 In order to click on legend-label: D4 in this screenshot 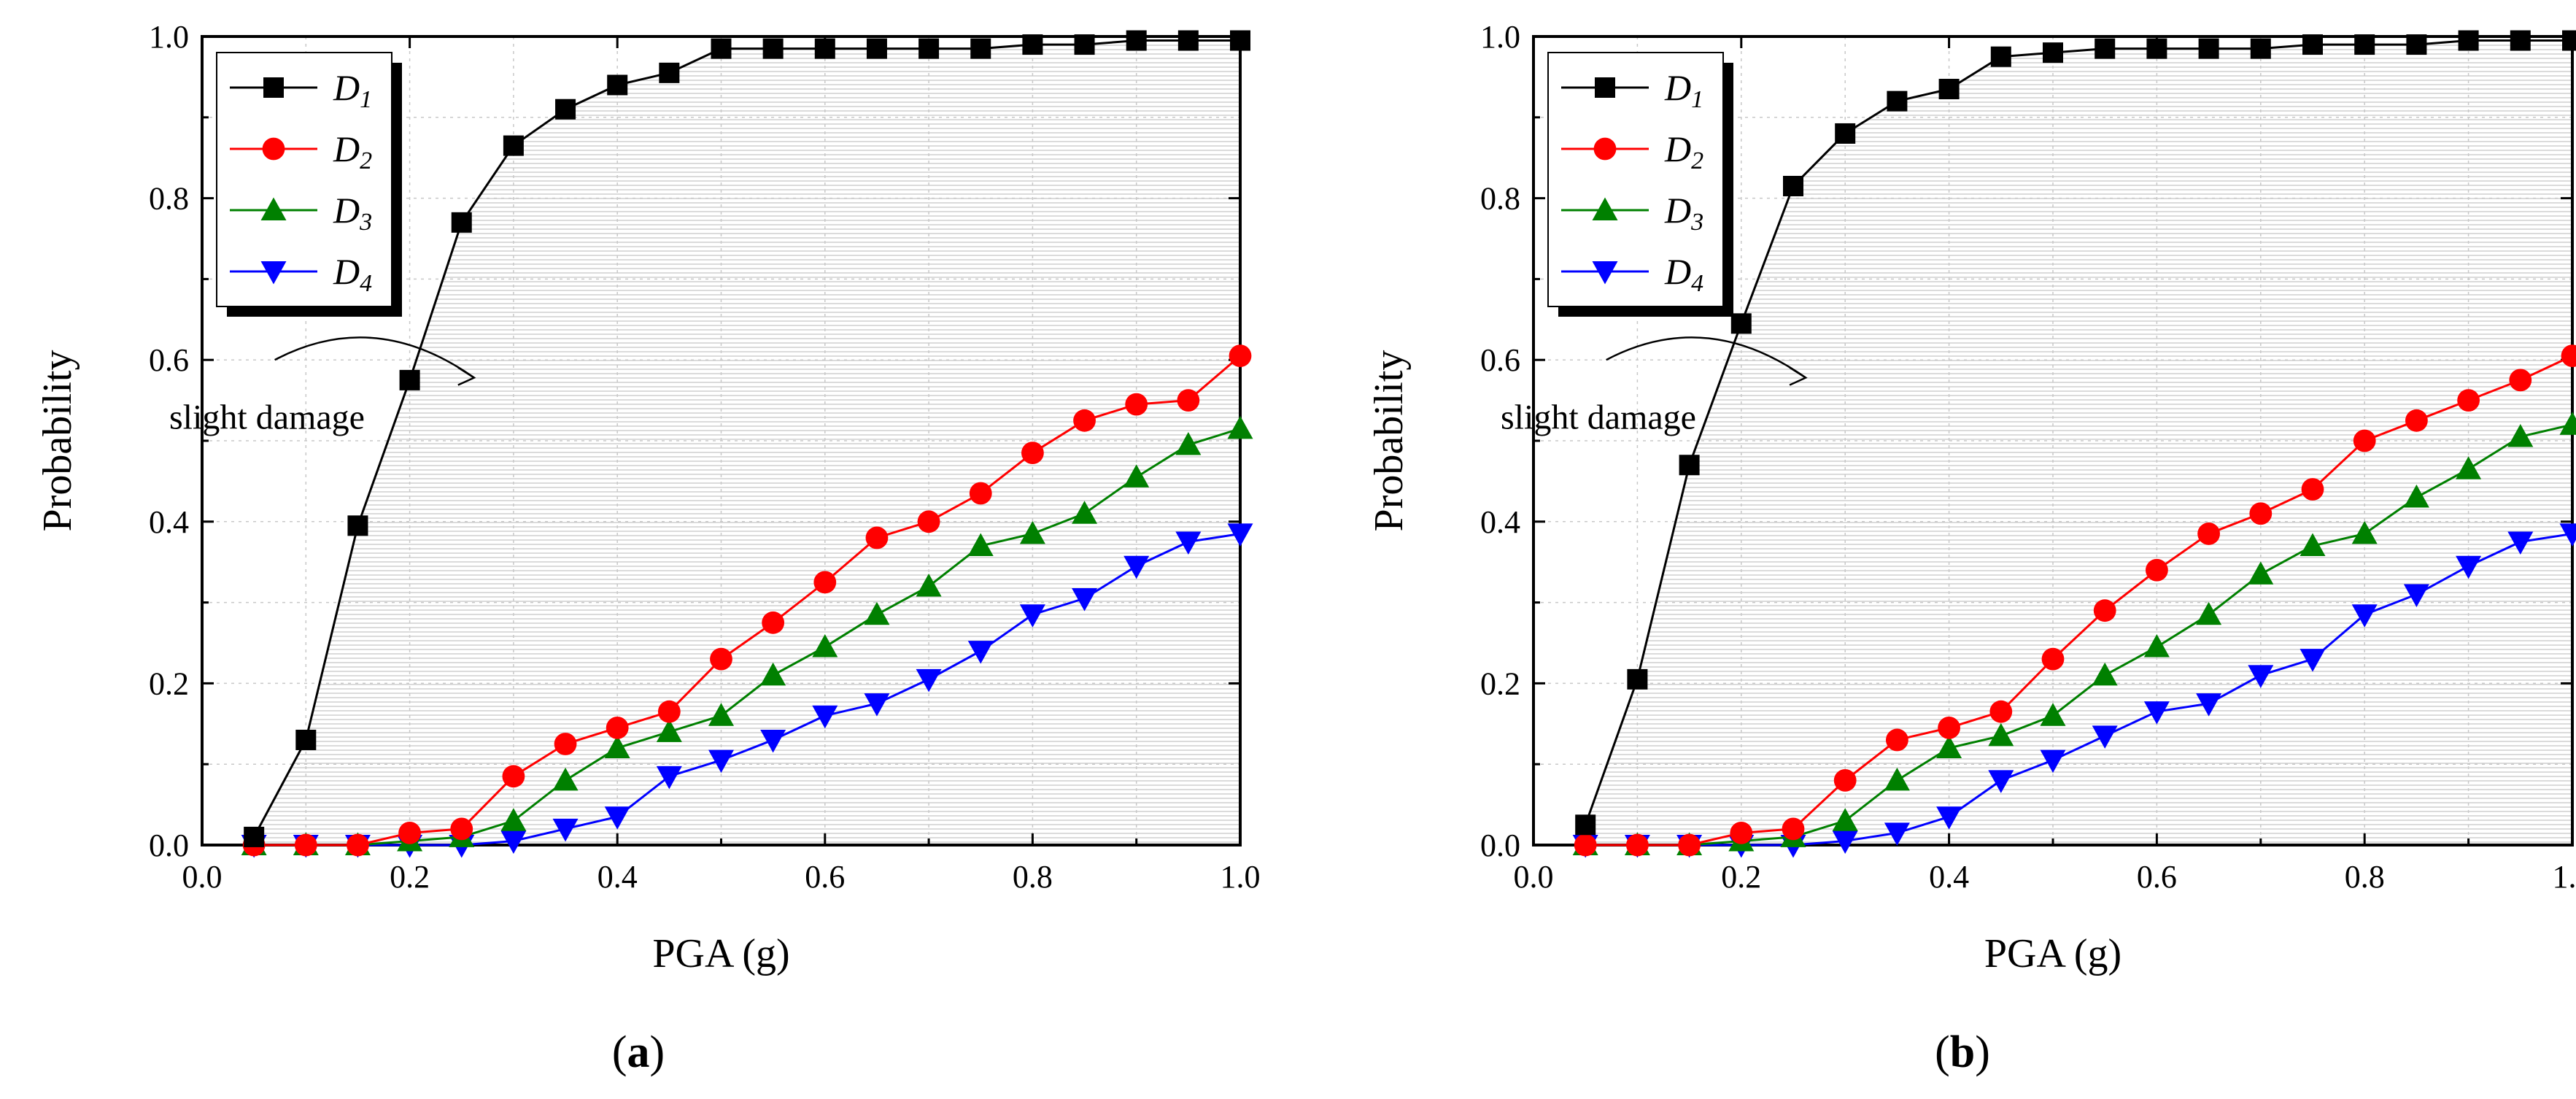, I will do `click(352, 274)`.